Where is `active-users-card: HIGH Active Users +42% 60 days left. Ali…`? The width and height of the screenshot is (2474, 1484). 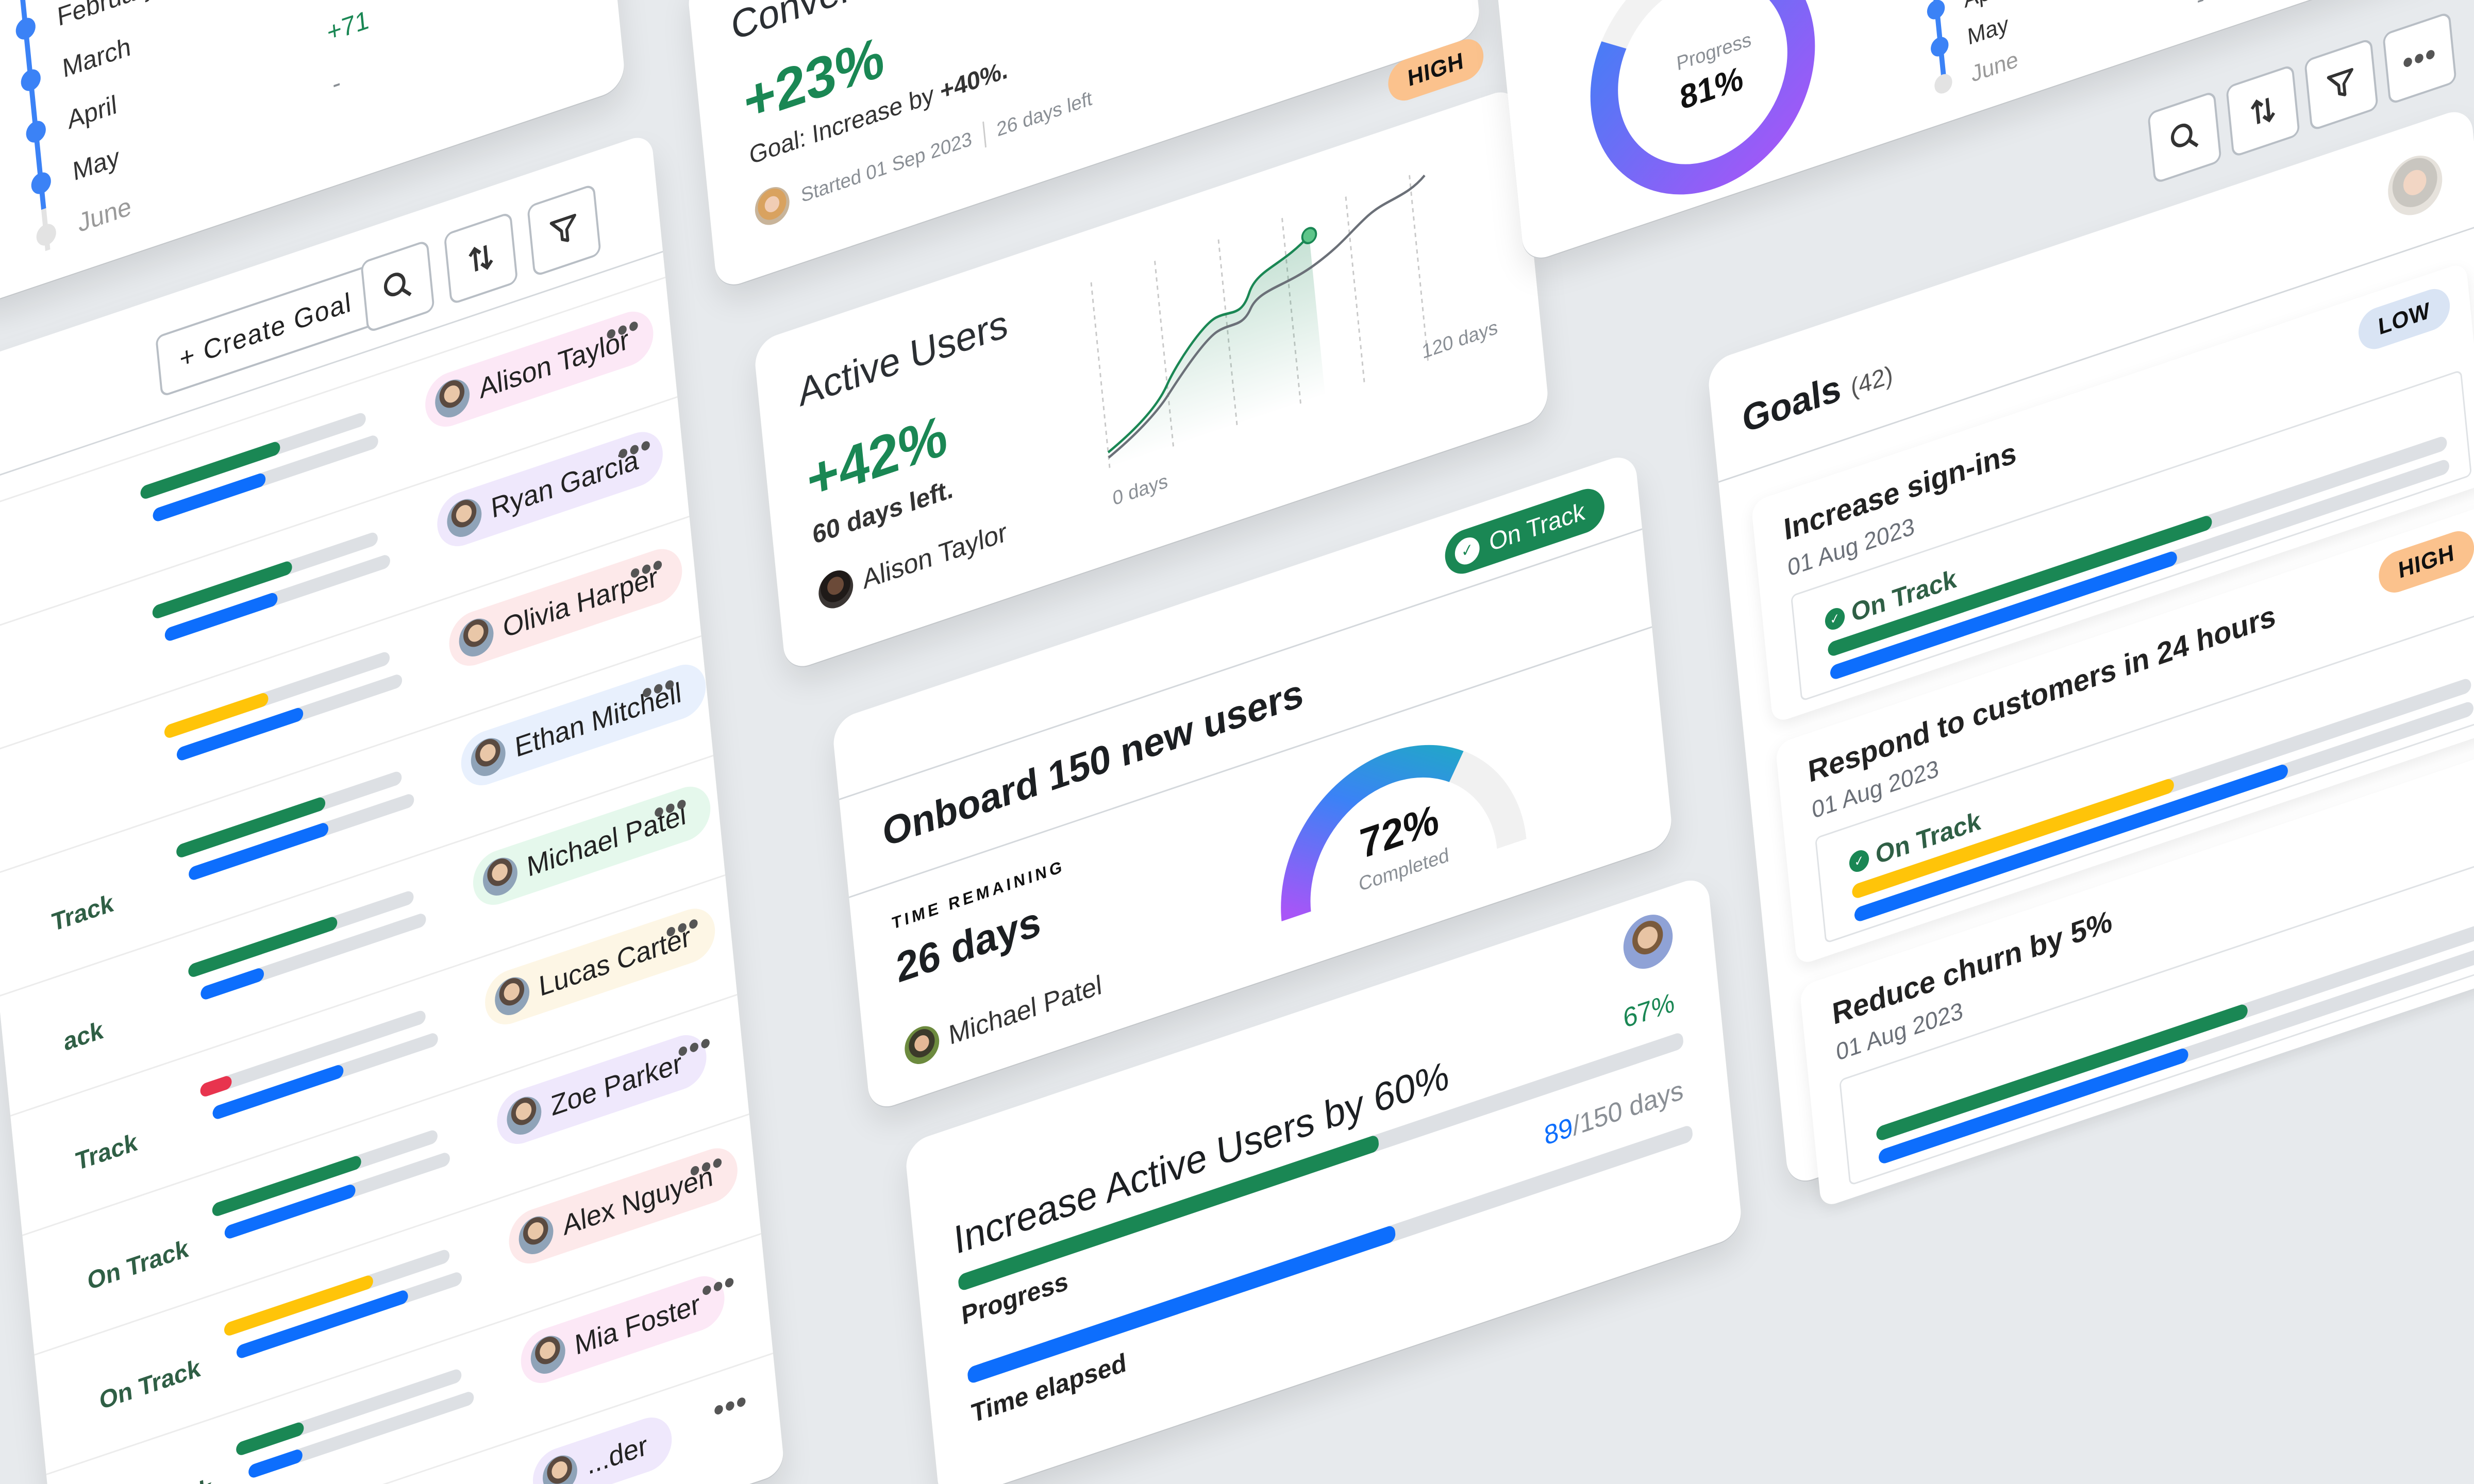
active-users-card: HIGH Active Users +42% 60 days left. Ali… is located at coordinates (1151, 353).